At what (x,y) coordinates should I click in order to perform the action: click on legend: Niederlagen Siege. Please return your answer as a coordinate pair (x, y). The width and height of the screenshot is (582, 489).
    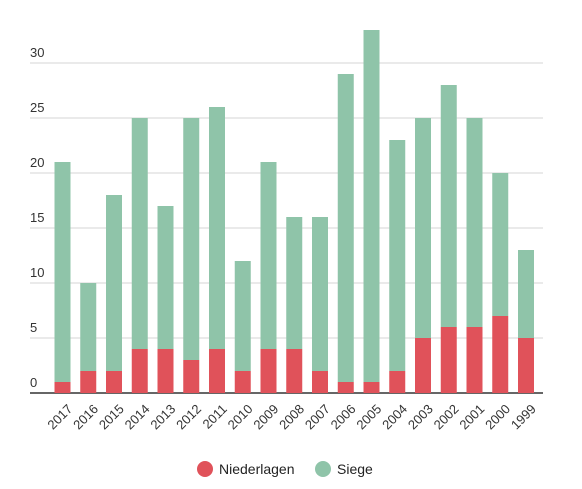
    Looking at the image, I should click on (285, 469).